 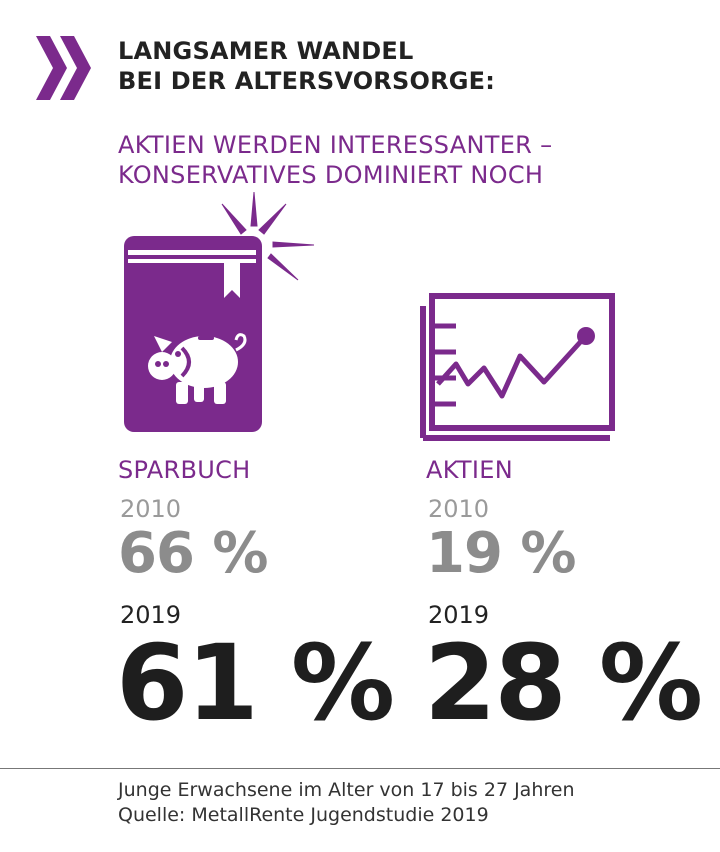 I want to click on year-2019-sparbuch: 2019, so click(x=151, y=615).